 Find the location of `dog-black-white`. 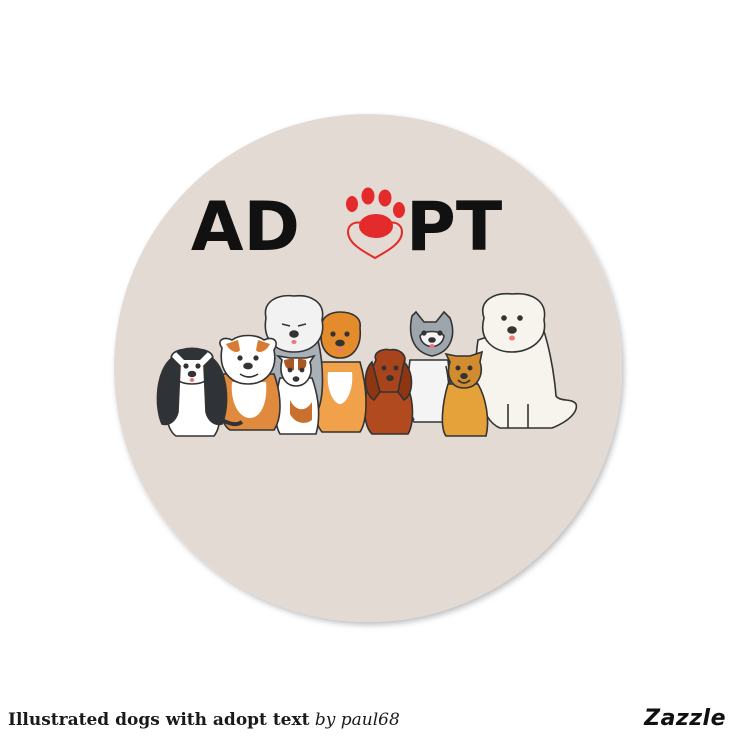

dog-black-white is located at coordinates (200, 392).